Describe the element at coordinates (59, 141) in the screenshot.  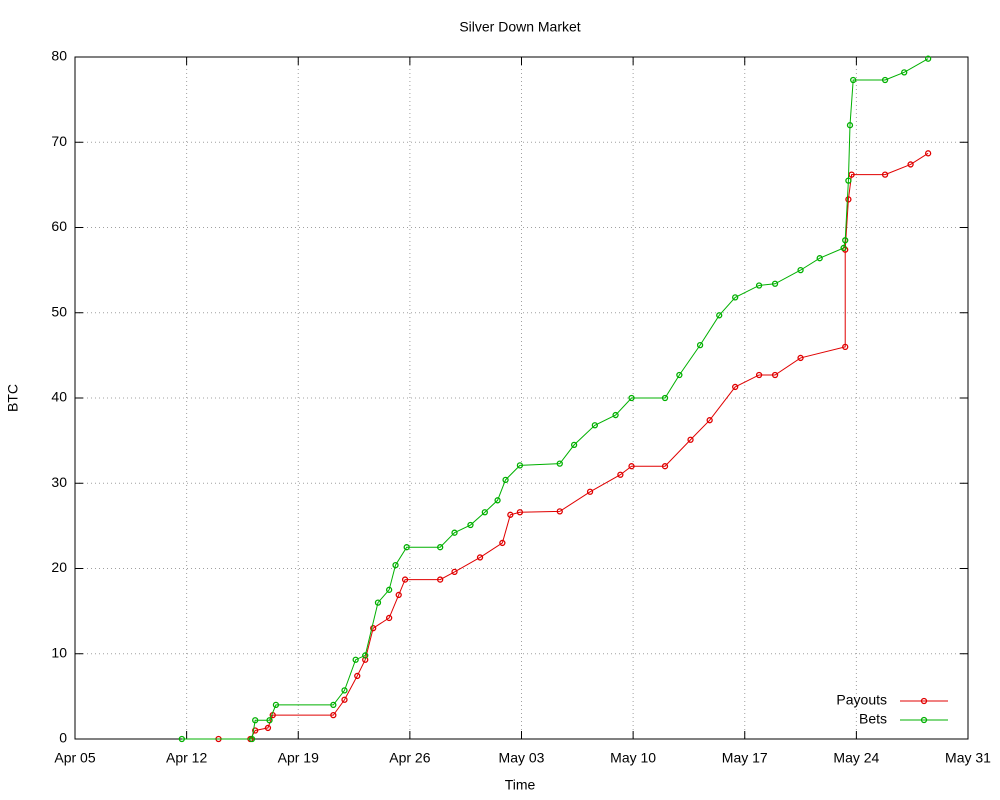
I see `y-tick-label: 70` at that location.